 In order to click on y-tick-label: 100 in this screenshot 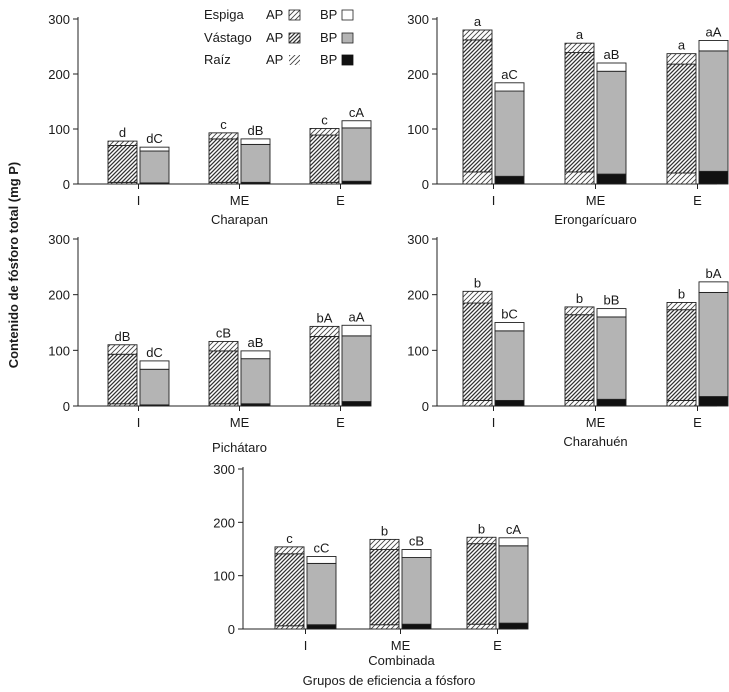, I will do `click(59, 350)`.